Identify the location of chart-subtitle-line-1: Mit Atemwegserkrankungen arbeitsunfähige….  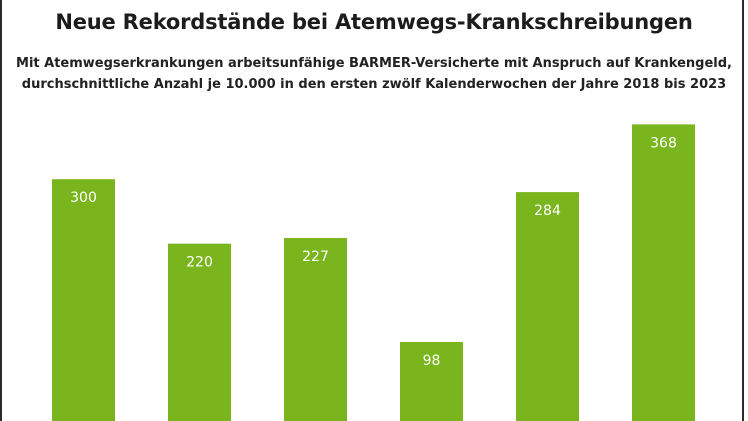
(374, 63).